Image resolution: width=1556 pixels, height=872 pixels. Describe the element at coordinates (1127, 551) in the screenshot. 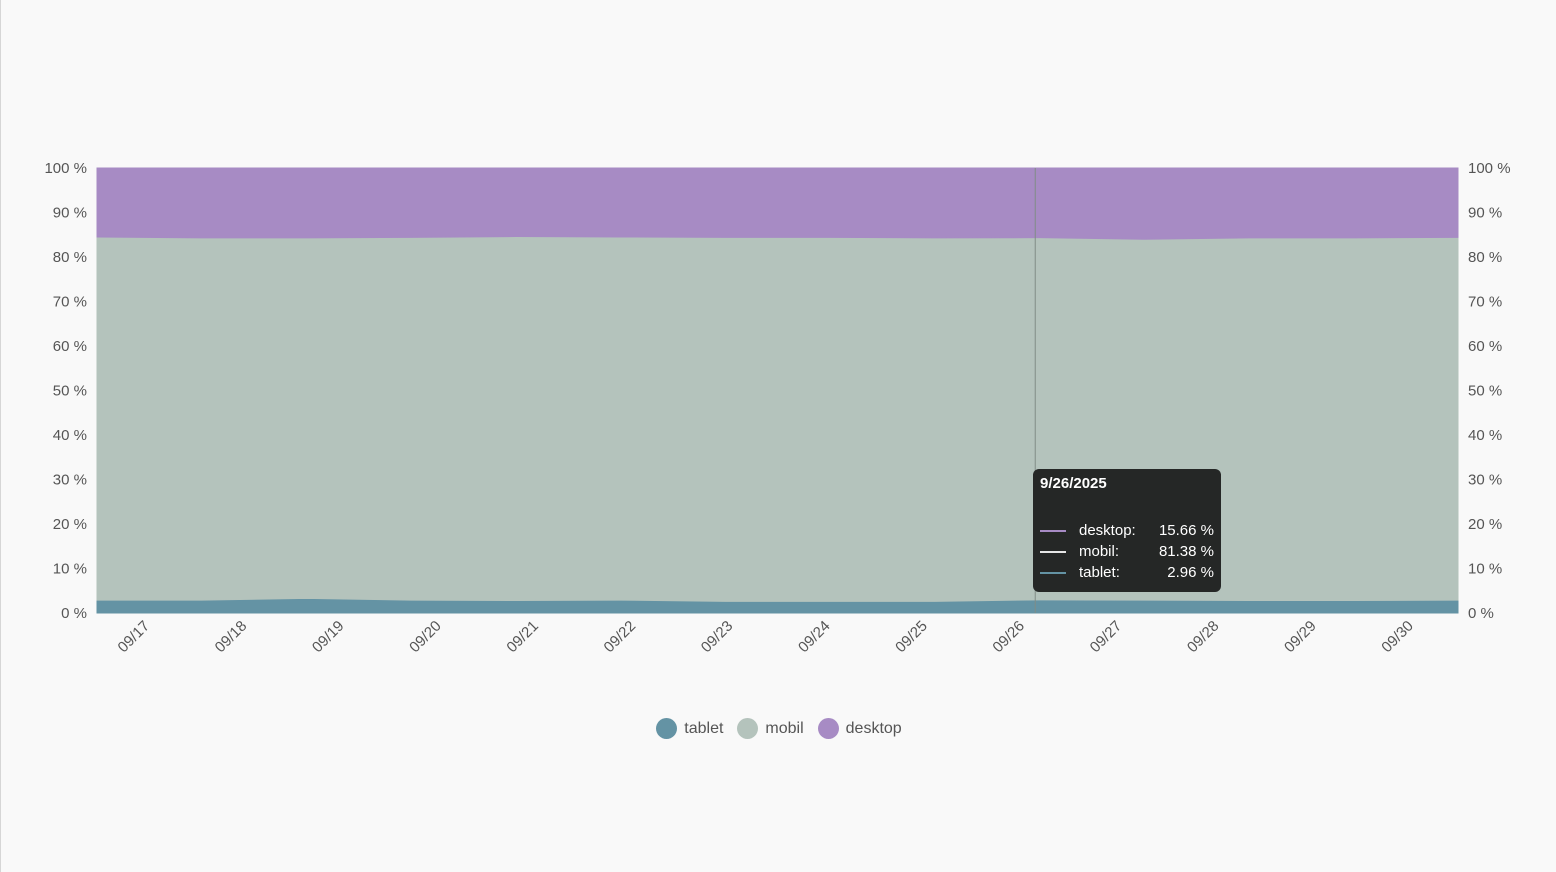

I see `tooltip-row-mobil: mobil: 81.38 %` at that location.